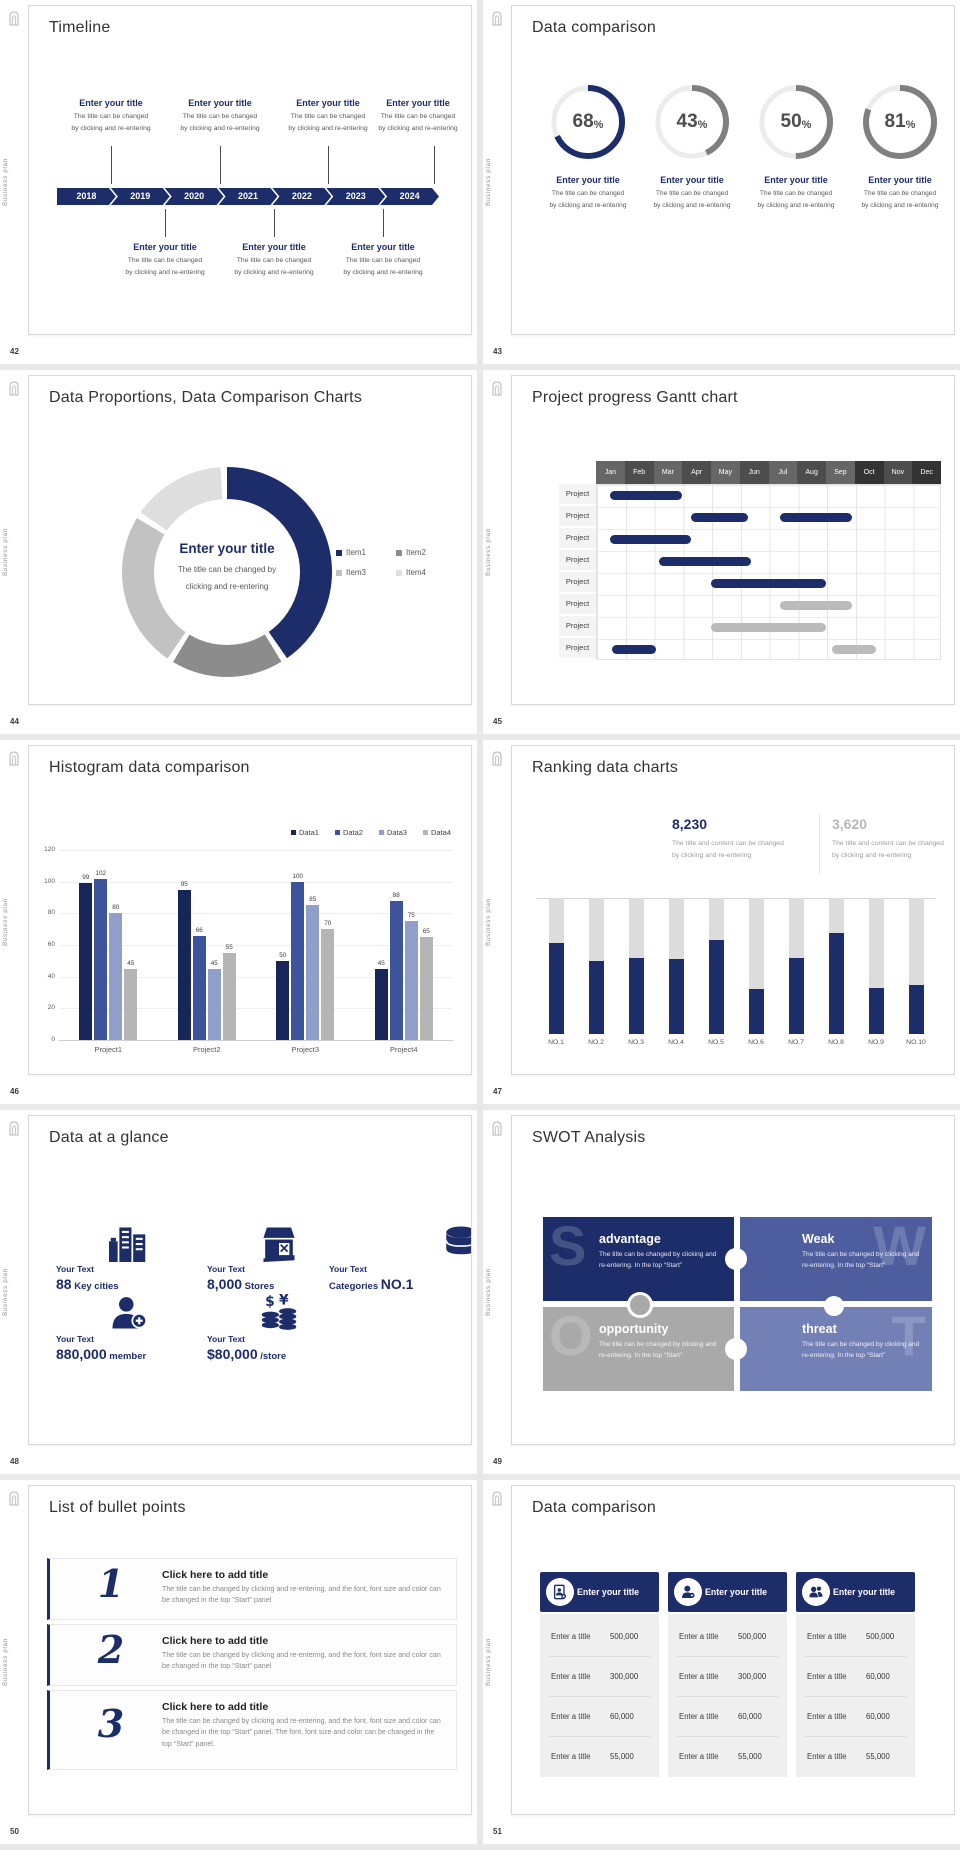 This screenshot has width=960, height=1850. What do you see at coordinates (308, 832) in the screenshot?
I see `legend-label: Data1` at bounding box center [308, 832].